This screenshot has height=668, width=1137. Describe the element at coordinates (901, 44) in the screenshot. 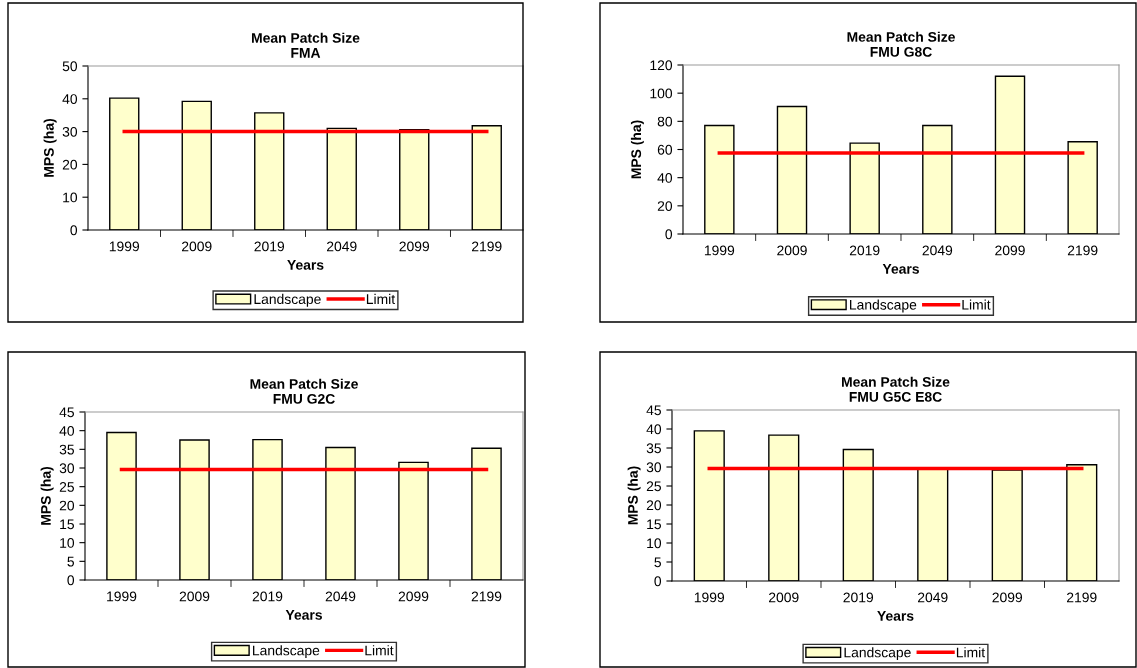

I see `chart-title: Mean Patch Size FMU G8C` at that location.